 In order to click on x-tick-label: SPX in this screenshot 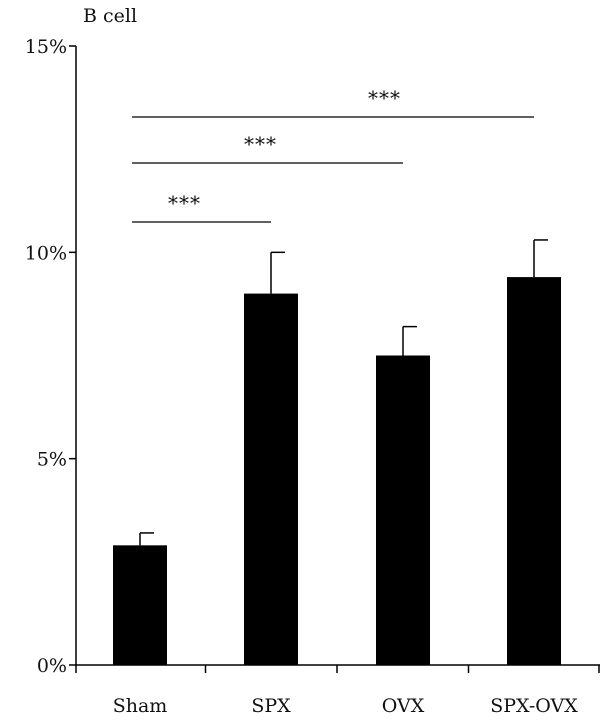, I will do `click(271, 706)`.